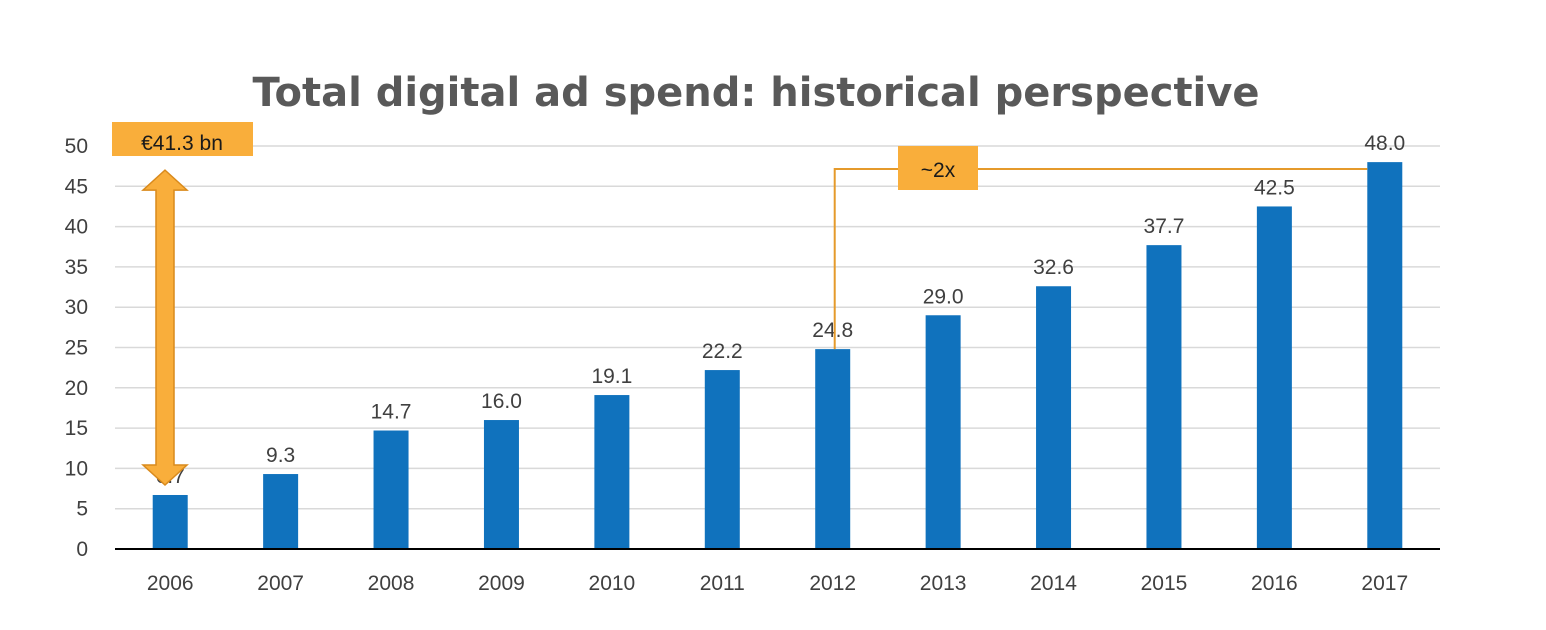 Image resolution: width=1546 pixels, height=630 pixels. I want to click on data-label: 48.0, so click(1384, 143).